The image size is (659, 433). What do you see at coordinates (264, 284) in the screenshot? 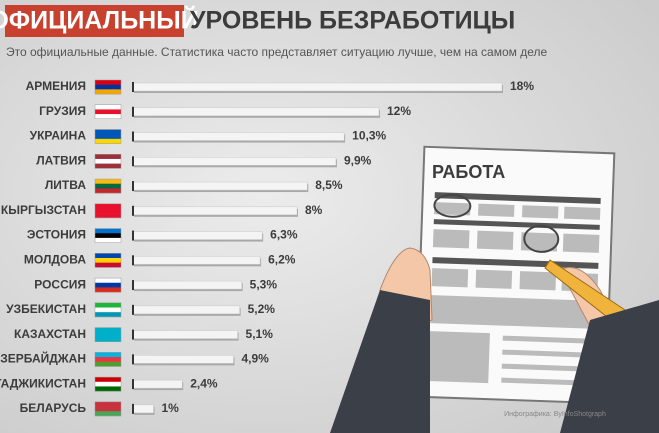
I see `value-label: 5,3%` at bounding box center [264, 284].